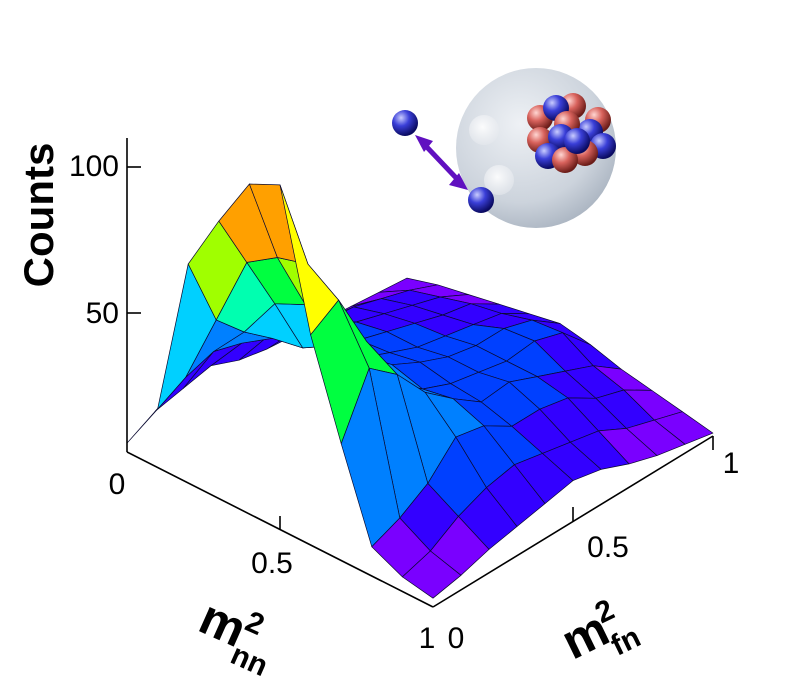  Describe the element at coordinates (231, 636) in the screenshot. I see `x-axis-title: m 2 nn` at that location.